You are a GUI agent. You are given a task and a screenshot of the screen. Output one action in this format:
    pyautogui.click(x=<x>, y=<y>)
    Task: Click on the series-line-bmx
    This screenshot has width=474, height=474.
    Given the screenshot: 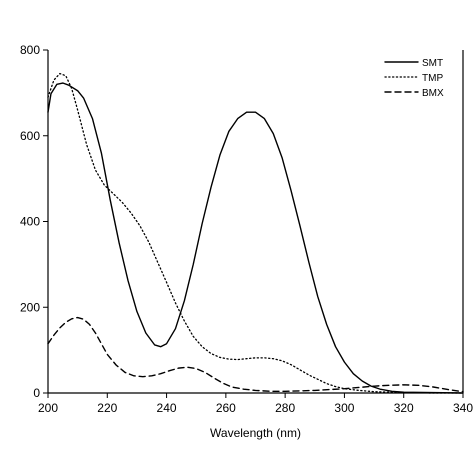 What is the action you would take?
    pyautogui.click(x=255, y=354)
    